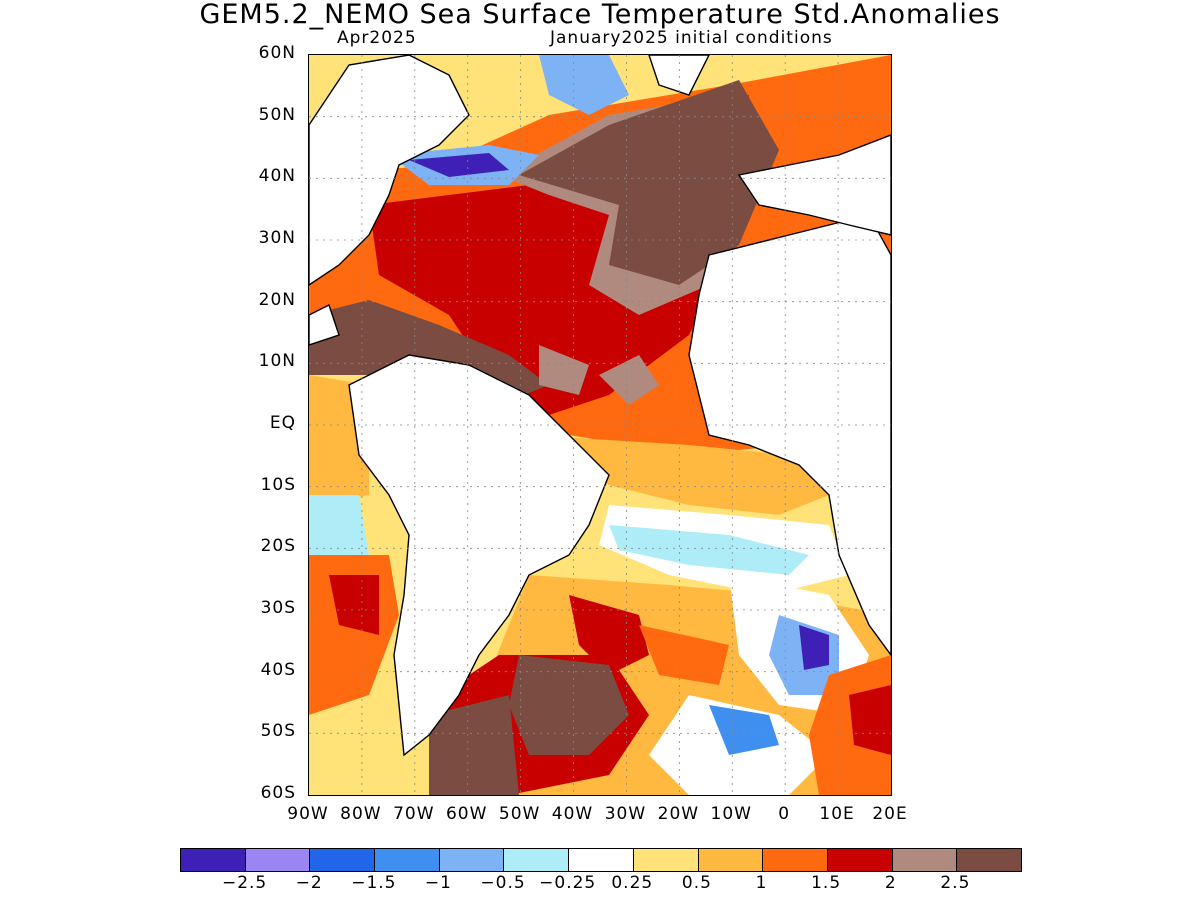 The width and height of the screenshot is (1200, 900). I want to click on colorbar, so click(601, 860).